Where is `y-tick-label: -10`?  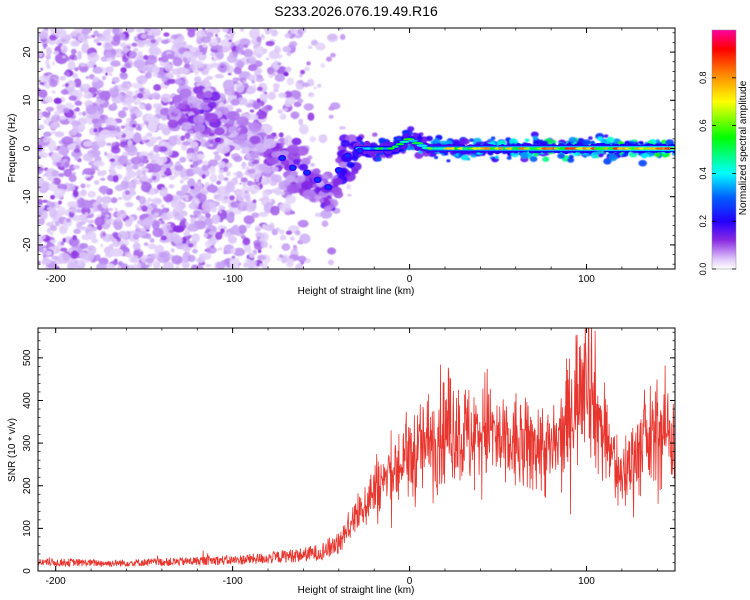 y-tick-label: -10 is located at coordinates (27, 196).